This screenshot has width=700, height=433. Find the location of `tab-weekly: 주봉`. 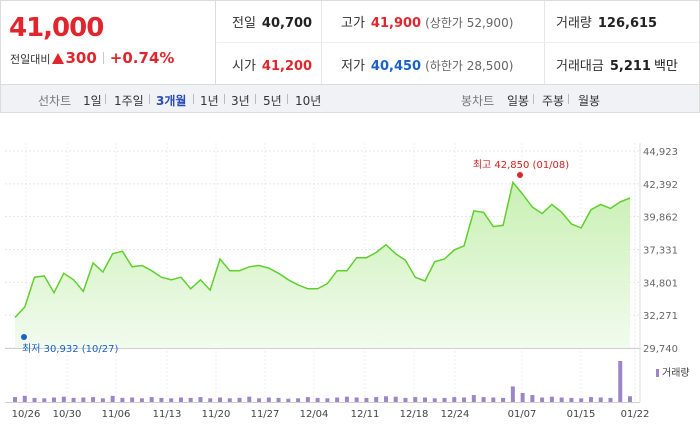

tab-weekly: 주봉 is located at coordinates (553, 101).